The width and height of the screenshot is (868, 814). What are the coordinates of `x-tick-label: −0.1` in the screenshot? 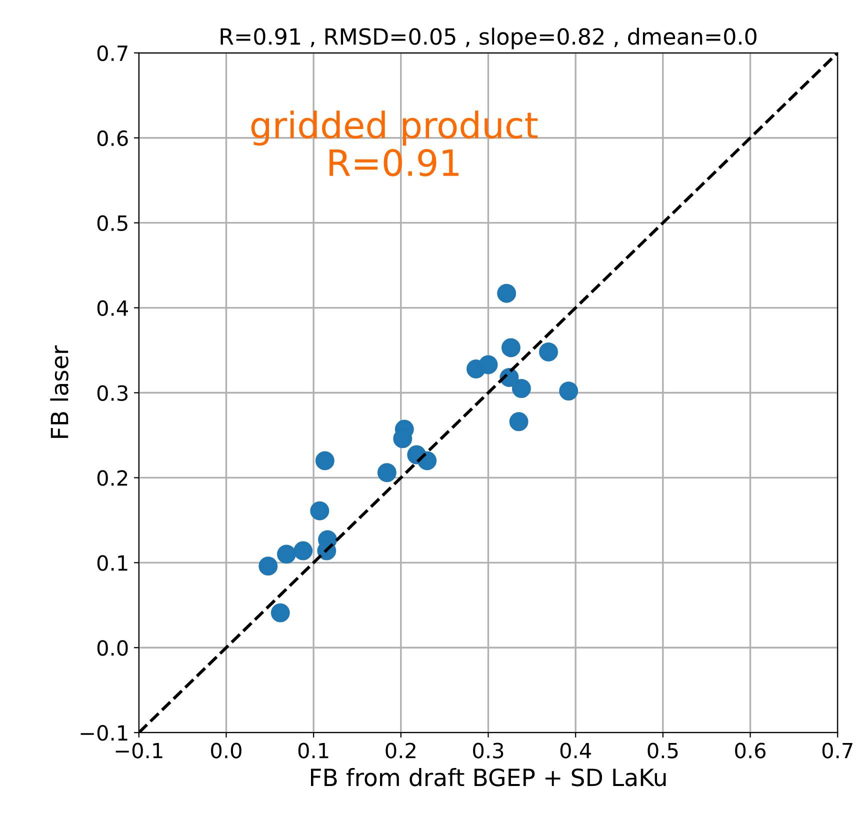 It's located at (139, 750).